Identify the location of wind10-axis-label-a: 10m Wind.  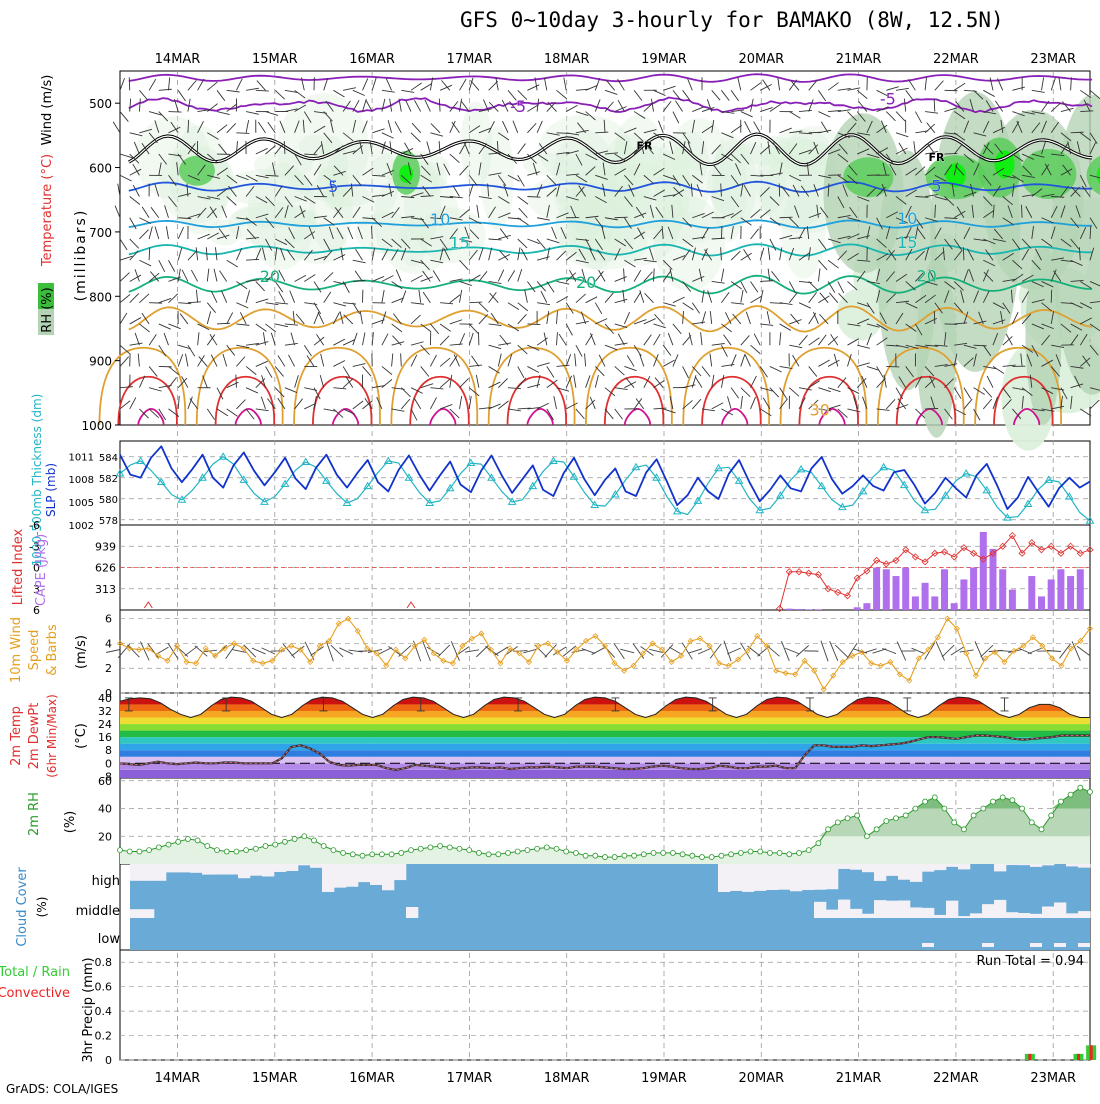
(16, 650).